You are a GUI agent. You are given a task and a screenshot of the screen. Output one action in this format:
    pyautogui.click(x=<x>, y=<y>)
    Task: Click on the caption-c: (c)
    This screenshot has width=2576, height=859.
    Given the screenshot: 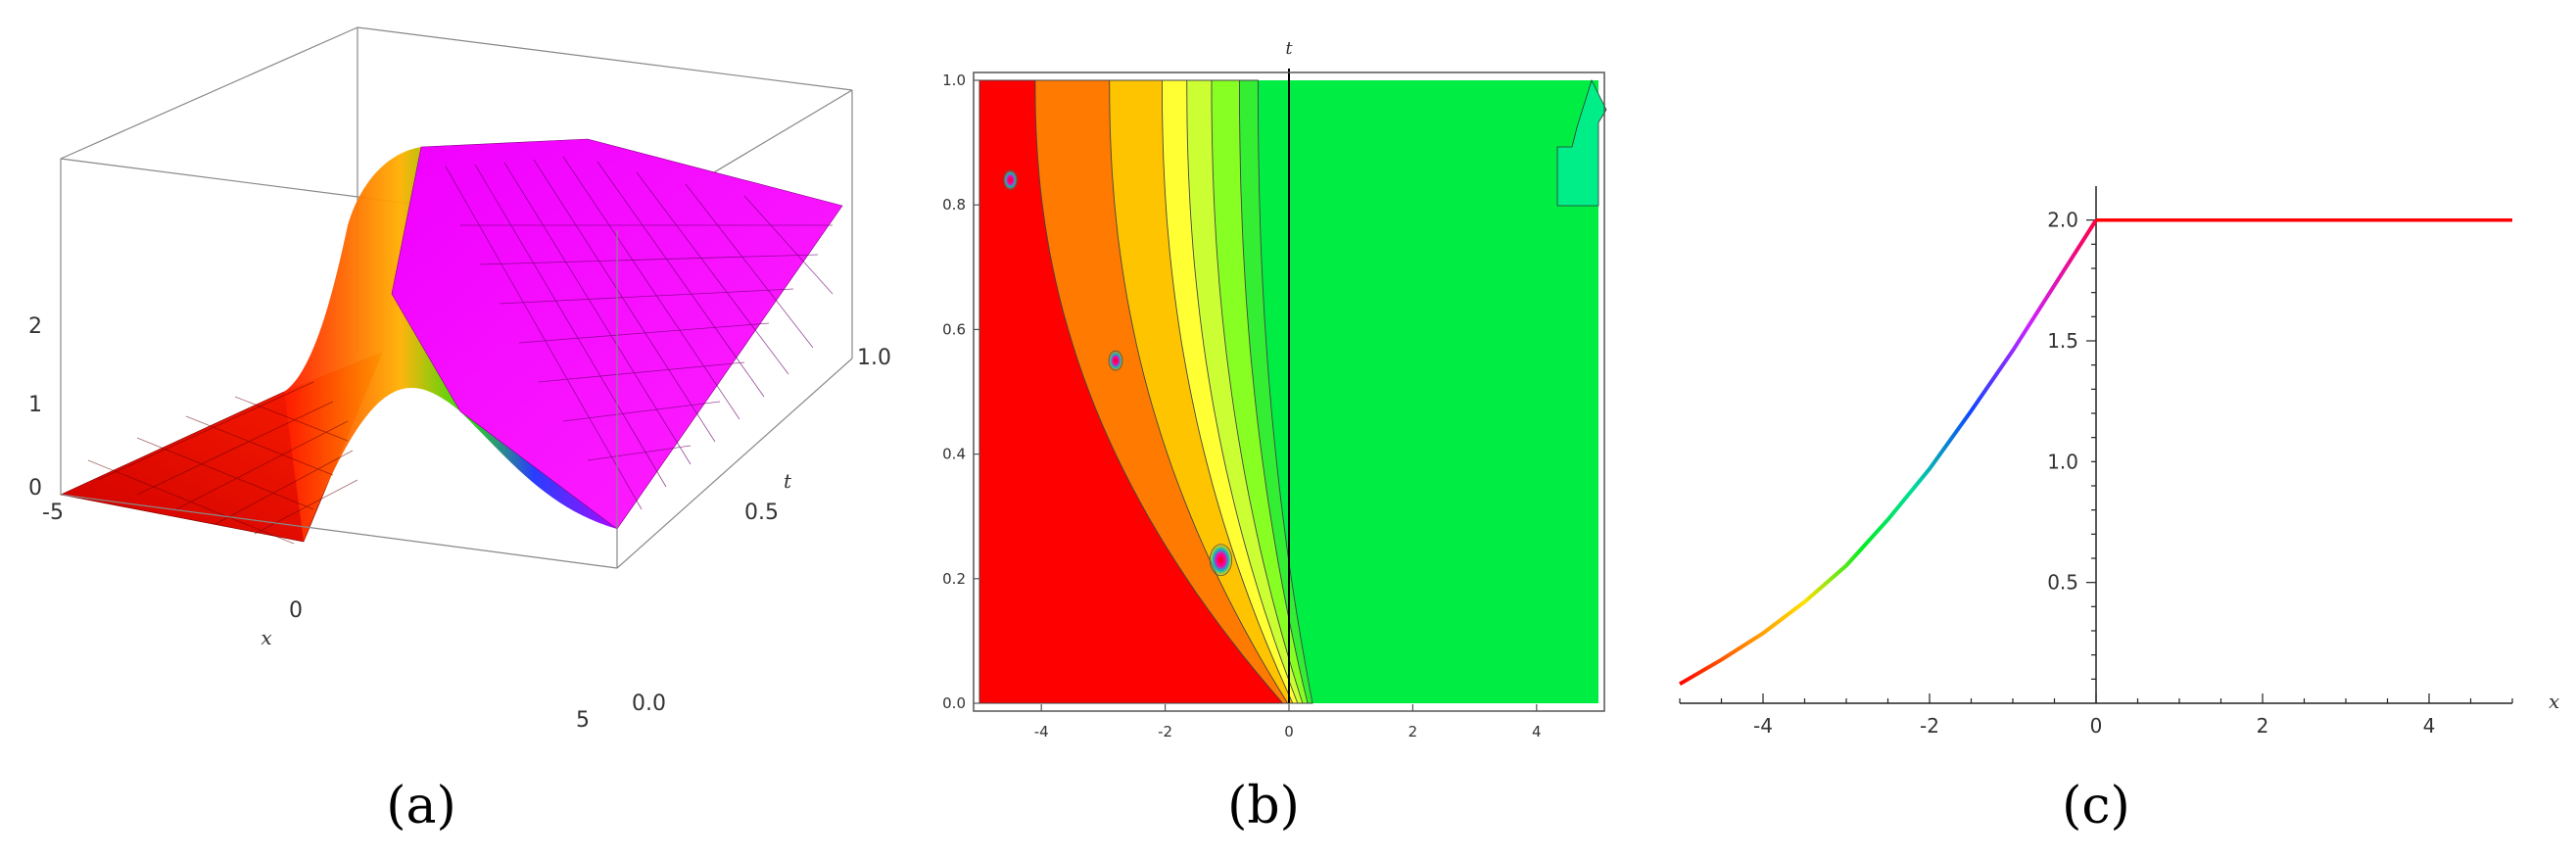 What is the action you would take?
    pyautogui.click(x=2096, y=806)
    